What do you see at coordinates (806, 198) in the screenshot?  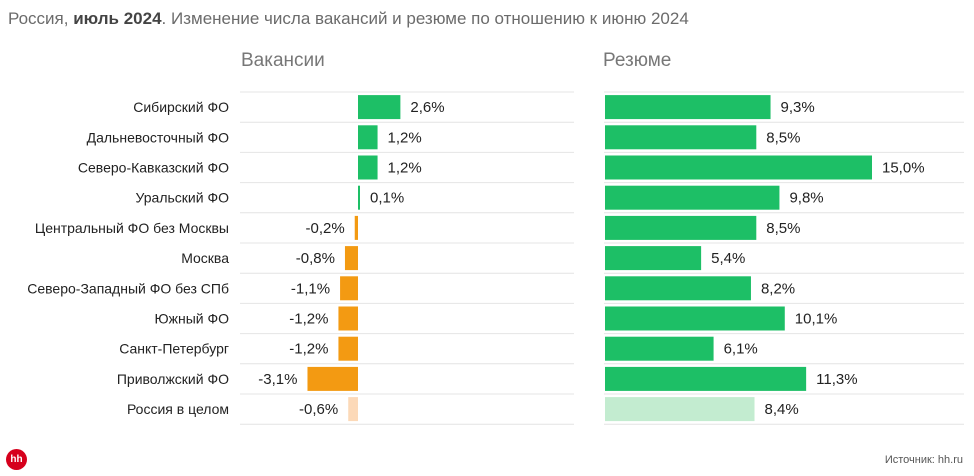 I see `data-label: 9,8%` at bounding box center [806, 198].